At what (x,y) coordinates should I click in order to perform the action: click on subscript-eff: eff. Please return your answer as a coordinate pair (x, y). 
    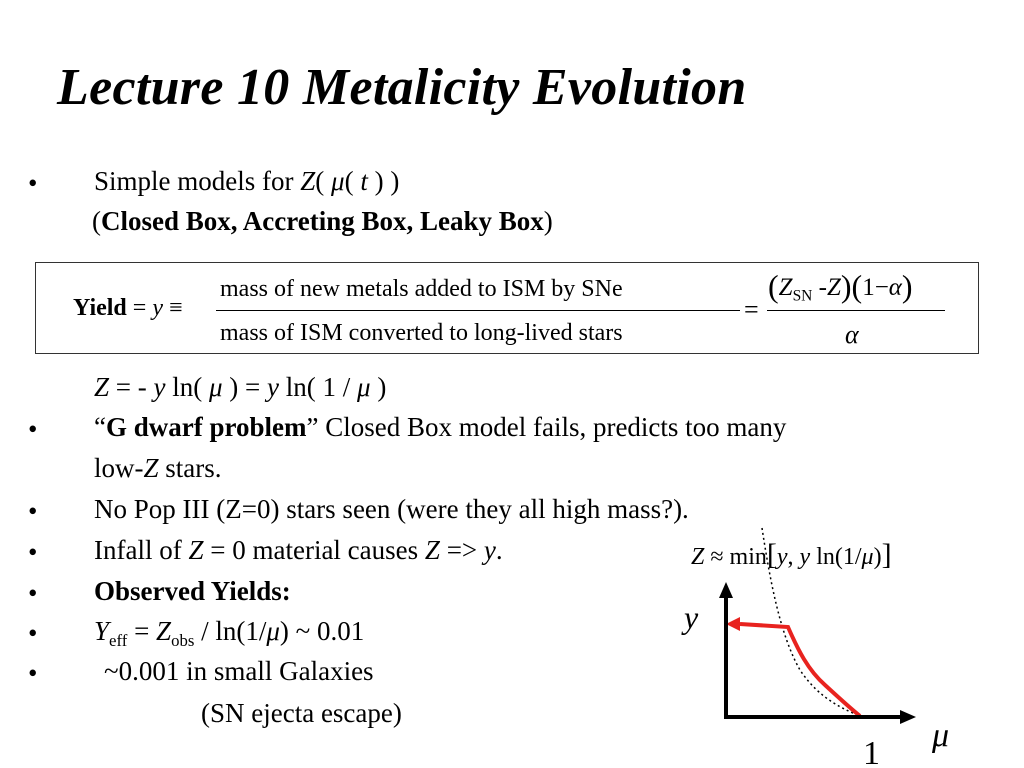
    Looking at the image, I should click on (118, 640).